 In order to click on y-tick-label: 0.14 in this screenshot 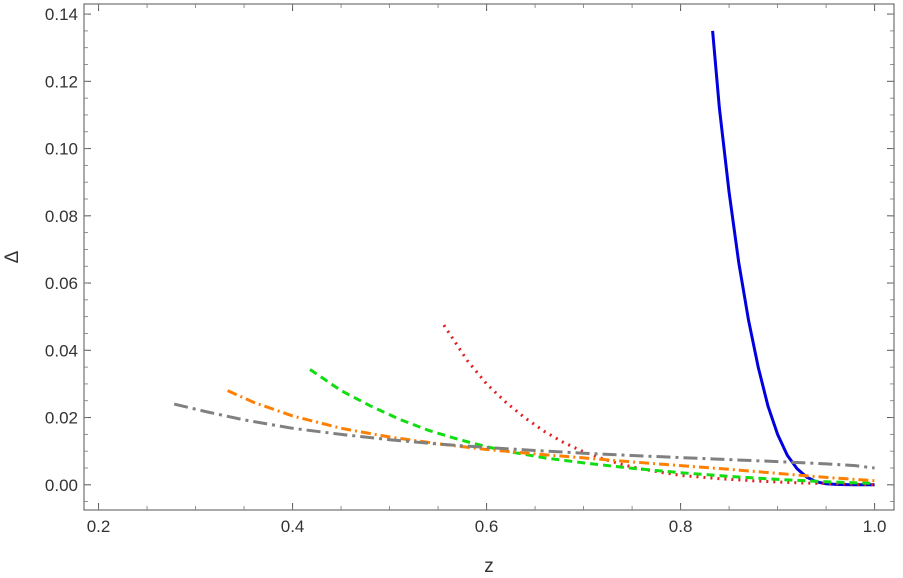, I will do `click(61, 14)`.